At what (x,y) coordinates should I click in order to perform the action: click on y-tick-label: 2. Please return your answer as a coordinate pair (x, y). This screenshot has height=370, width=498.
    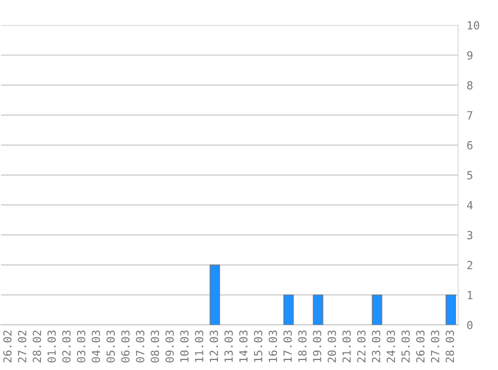
    Looking at the image, I should click on (469, 265).